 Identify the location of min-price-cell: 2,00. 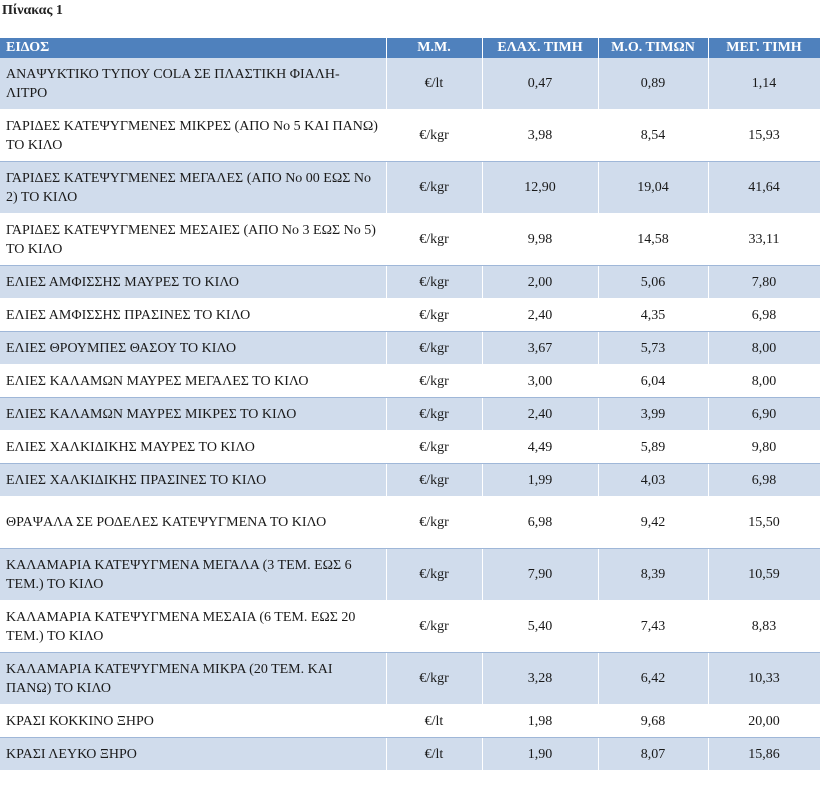
(540, 282).